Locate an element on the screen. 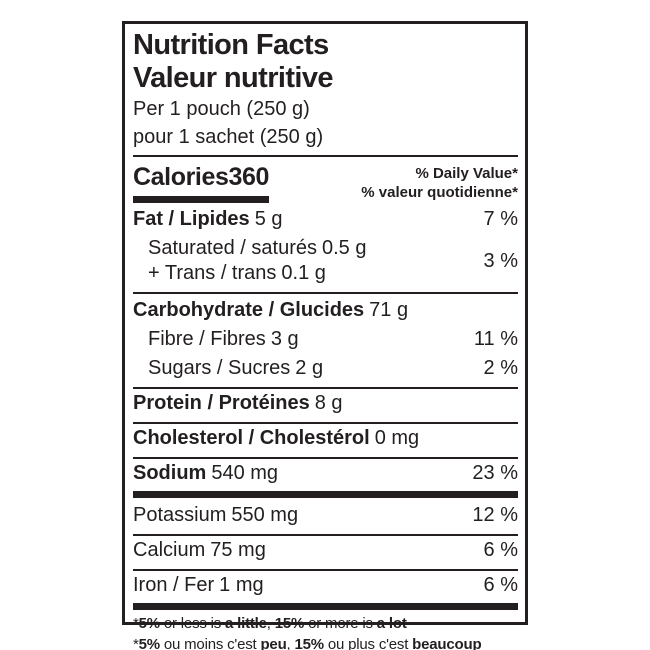  nutrient-amount: 1 mg is located at coordinates (241, 585).